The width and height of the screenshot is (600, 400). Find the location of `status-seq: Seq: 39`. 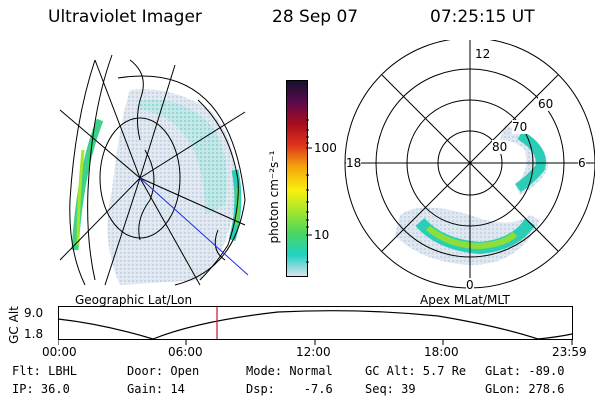

status-seq: Seq: 39 is located at coordinates (390, 389).